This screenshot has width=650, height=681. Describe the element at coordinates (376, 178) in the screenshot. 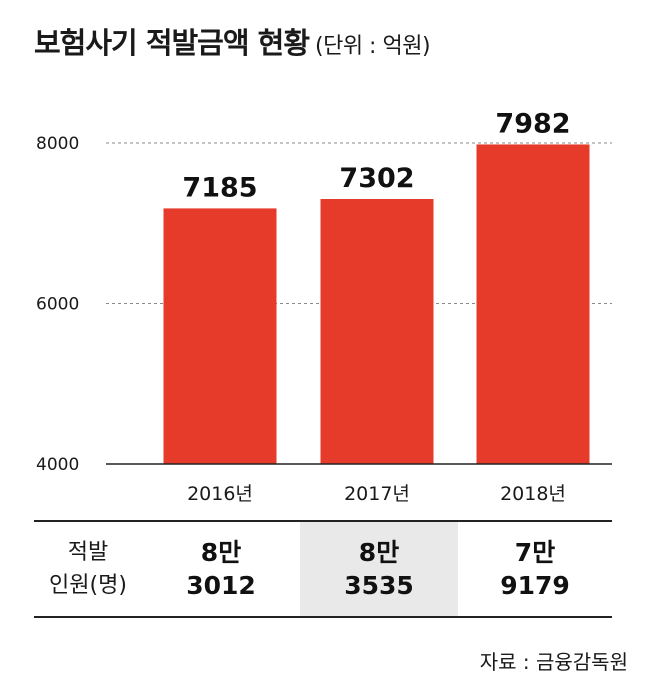

I see `data-label: 7302` at that location.